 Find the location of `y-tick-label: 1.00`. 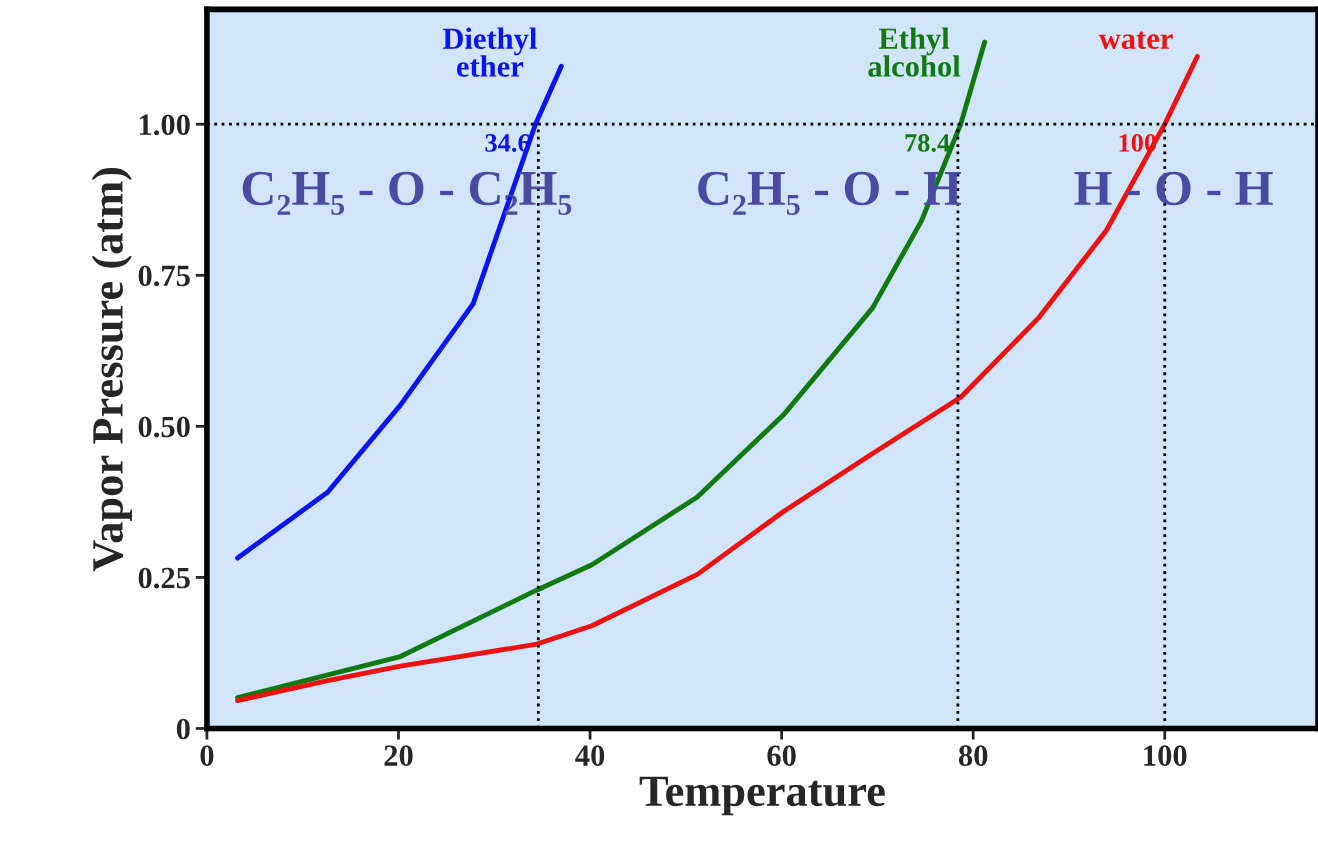

y-tick-label: 1.00 is located at coordinates (164, 125).